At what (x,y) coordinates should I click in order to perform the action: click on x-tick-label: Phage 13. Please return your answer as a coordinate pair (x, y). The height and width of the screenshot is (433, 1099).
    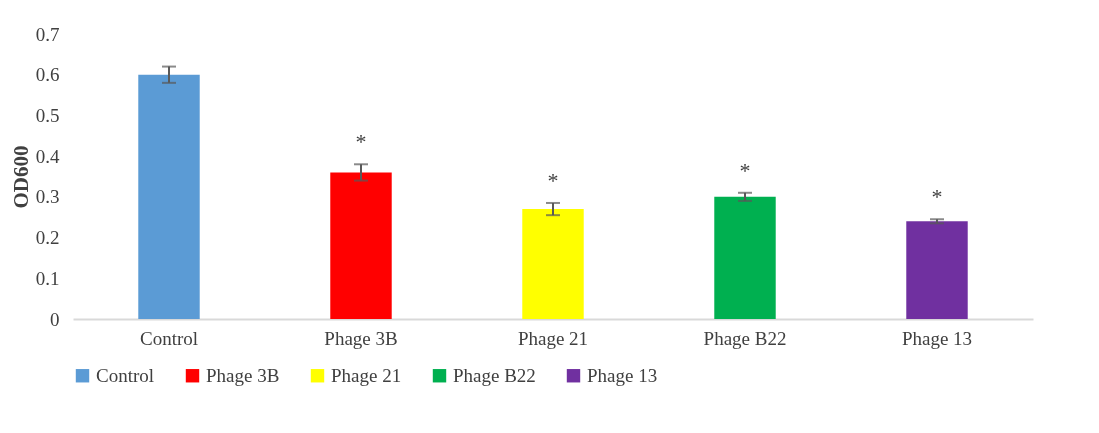
    Looking at the image, I should click on (937, 338).